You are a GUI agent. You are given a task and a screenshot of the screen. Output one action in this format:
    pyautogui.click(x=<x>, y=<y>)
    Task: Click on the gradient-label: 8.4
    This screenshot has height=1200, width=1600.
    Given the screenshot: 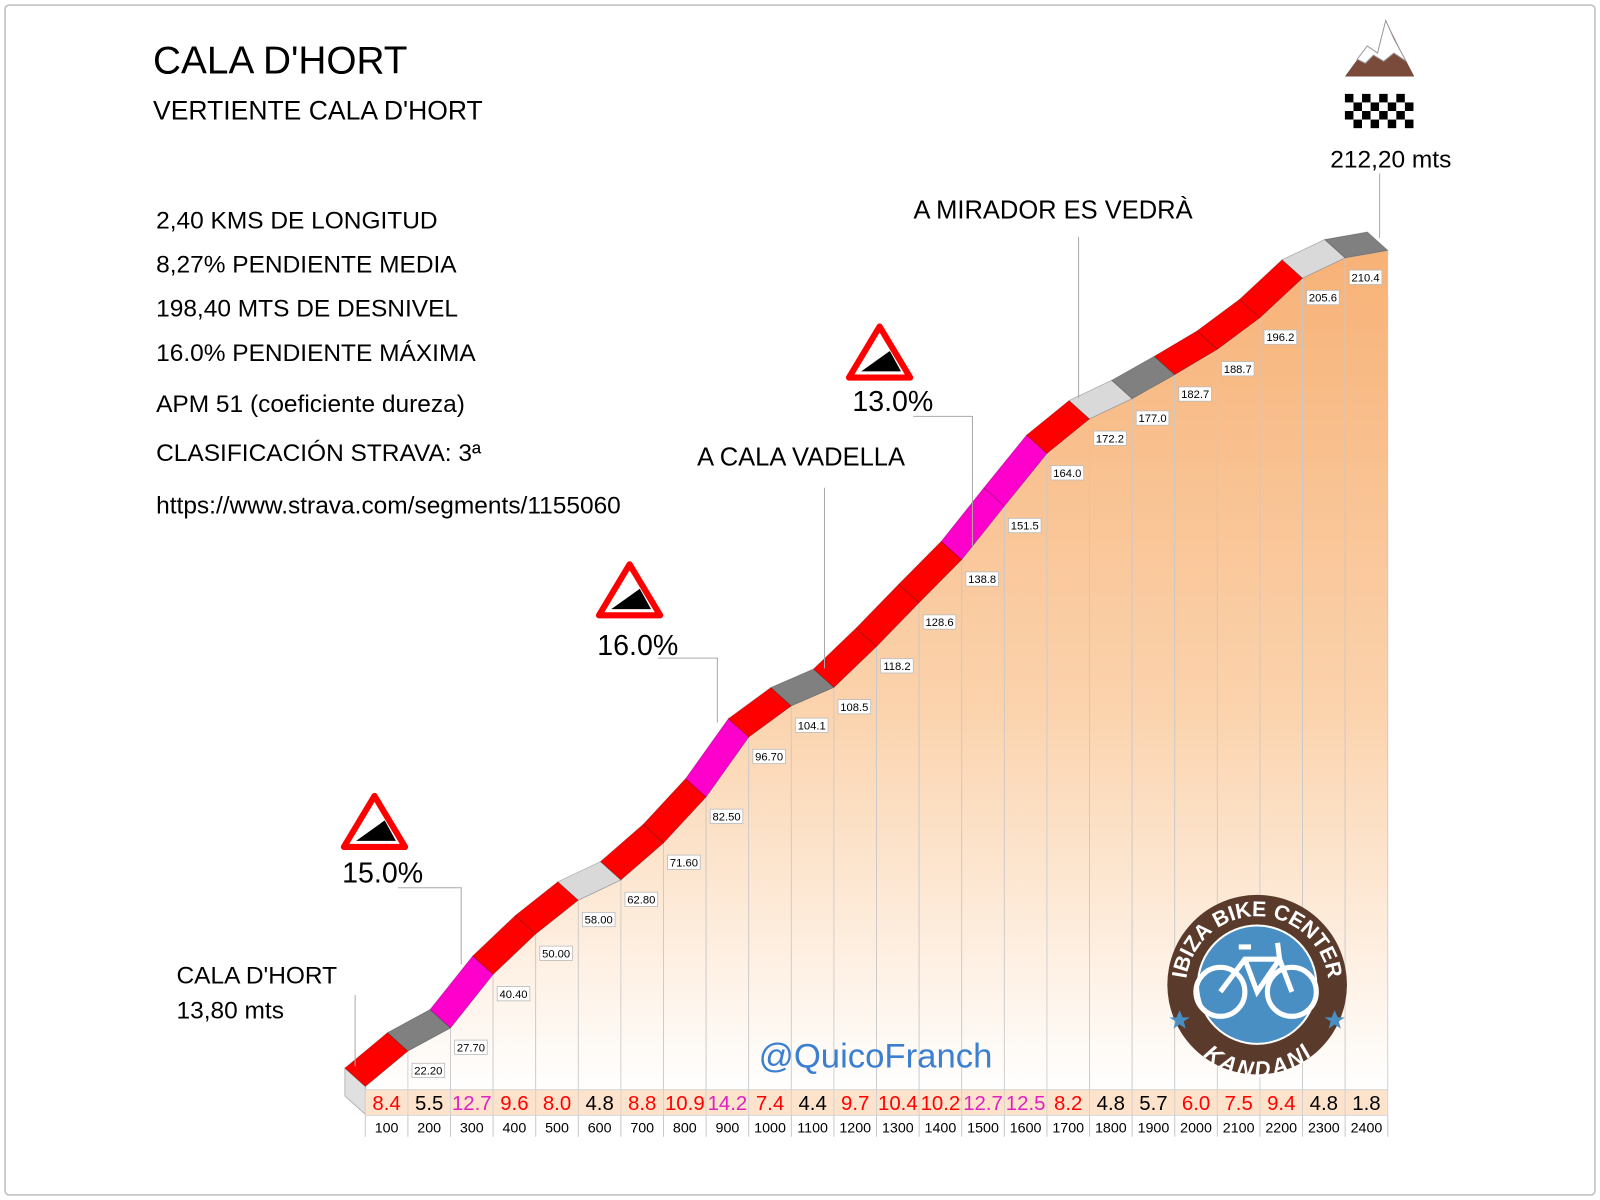 What is the action you would take?
    pyautogui.click(x=386, y=1104)
    